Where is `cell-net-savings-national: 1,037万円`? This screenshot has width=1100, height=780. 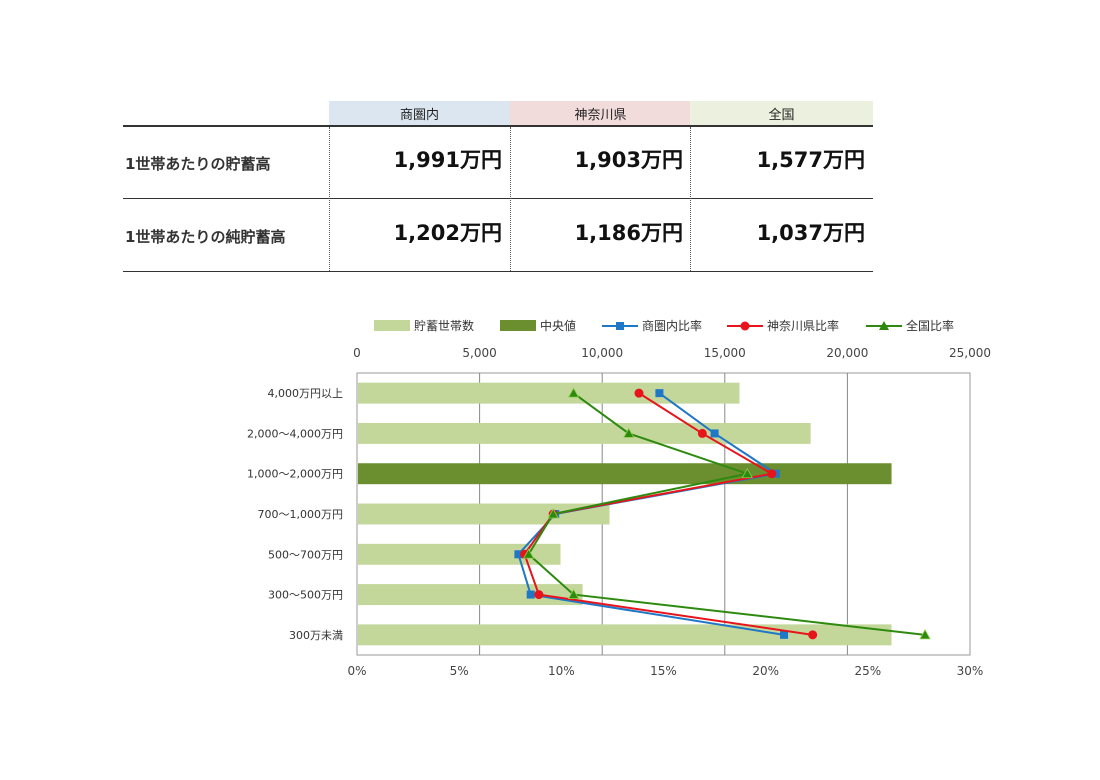
cell-net-savings-national: 1,037万円 is located at coordinates (810, 233).